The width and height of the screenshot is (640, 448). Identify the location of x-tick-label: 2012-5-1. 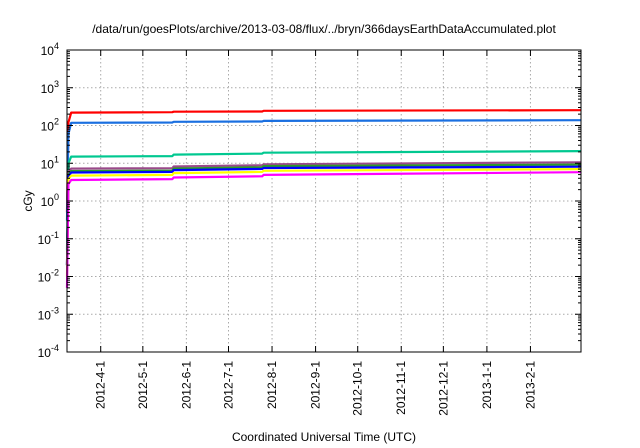
(143, 385).